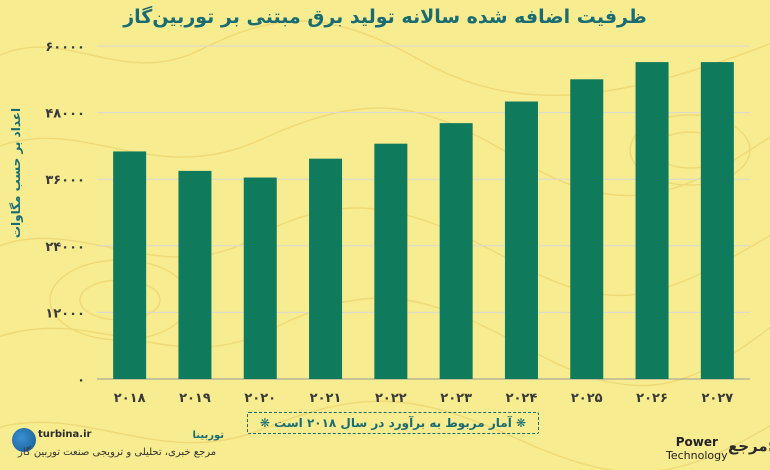 The image size is (770, 470). What do you see at coordinates (208, 435) in the screenshot?
I see `brand-name: توربینا` at bounding box center [208, 435].